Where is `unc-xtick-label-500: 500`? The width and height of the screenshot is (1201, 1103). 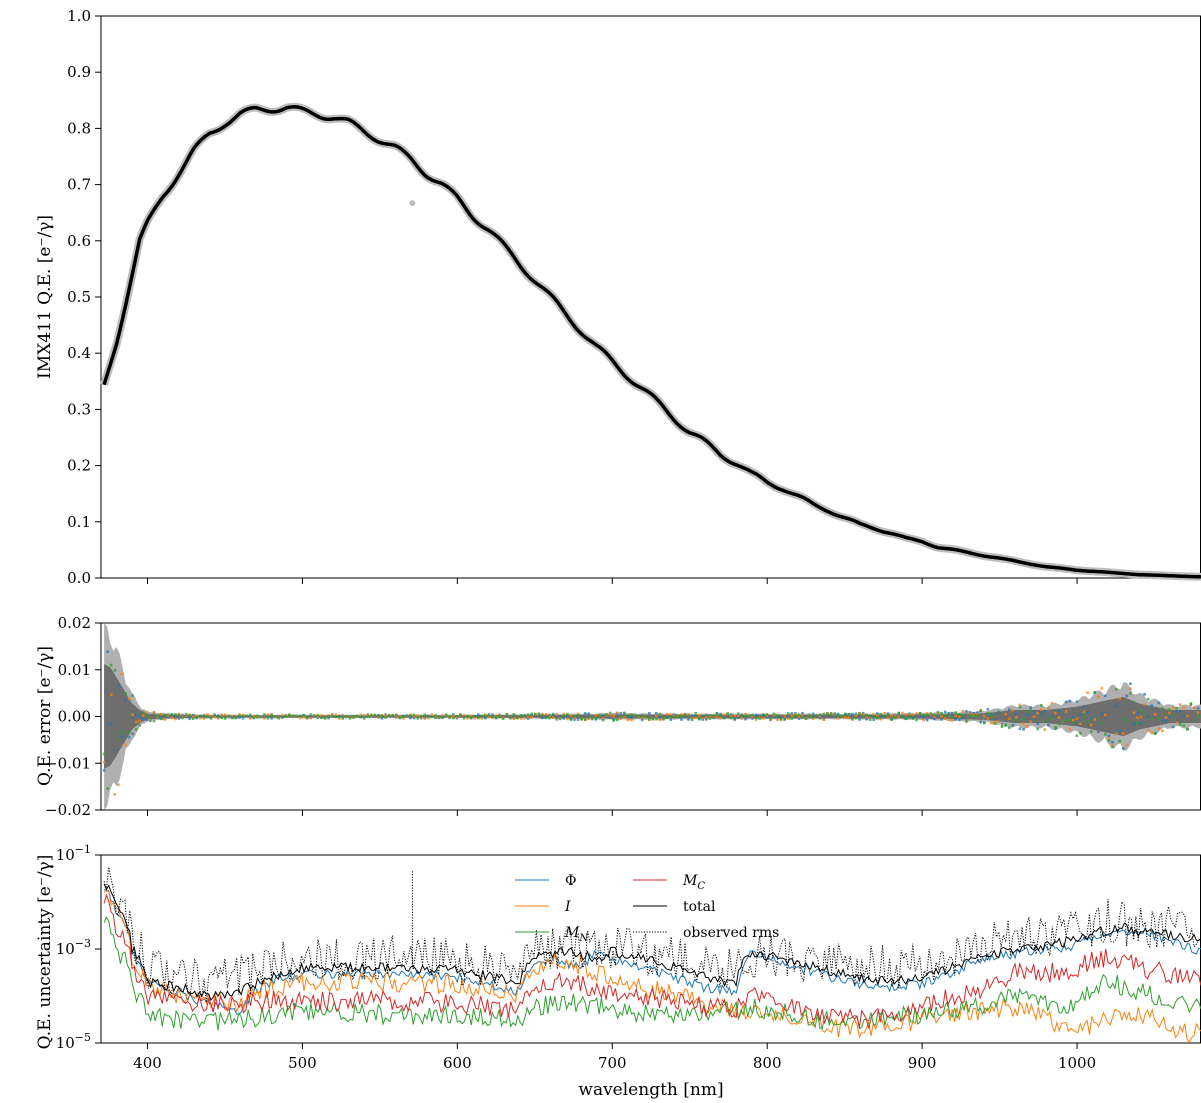
unc-xtick-label-500: 500 is located at coordinates (302, 1063).